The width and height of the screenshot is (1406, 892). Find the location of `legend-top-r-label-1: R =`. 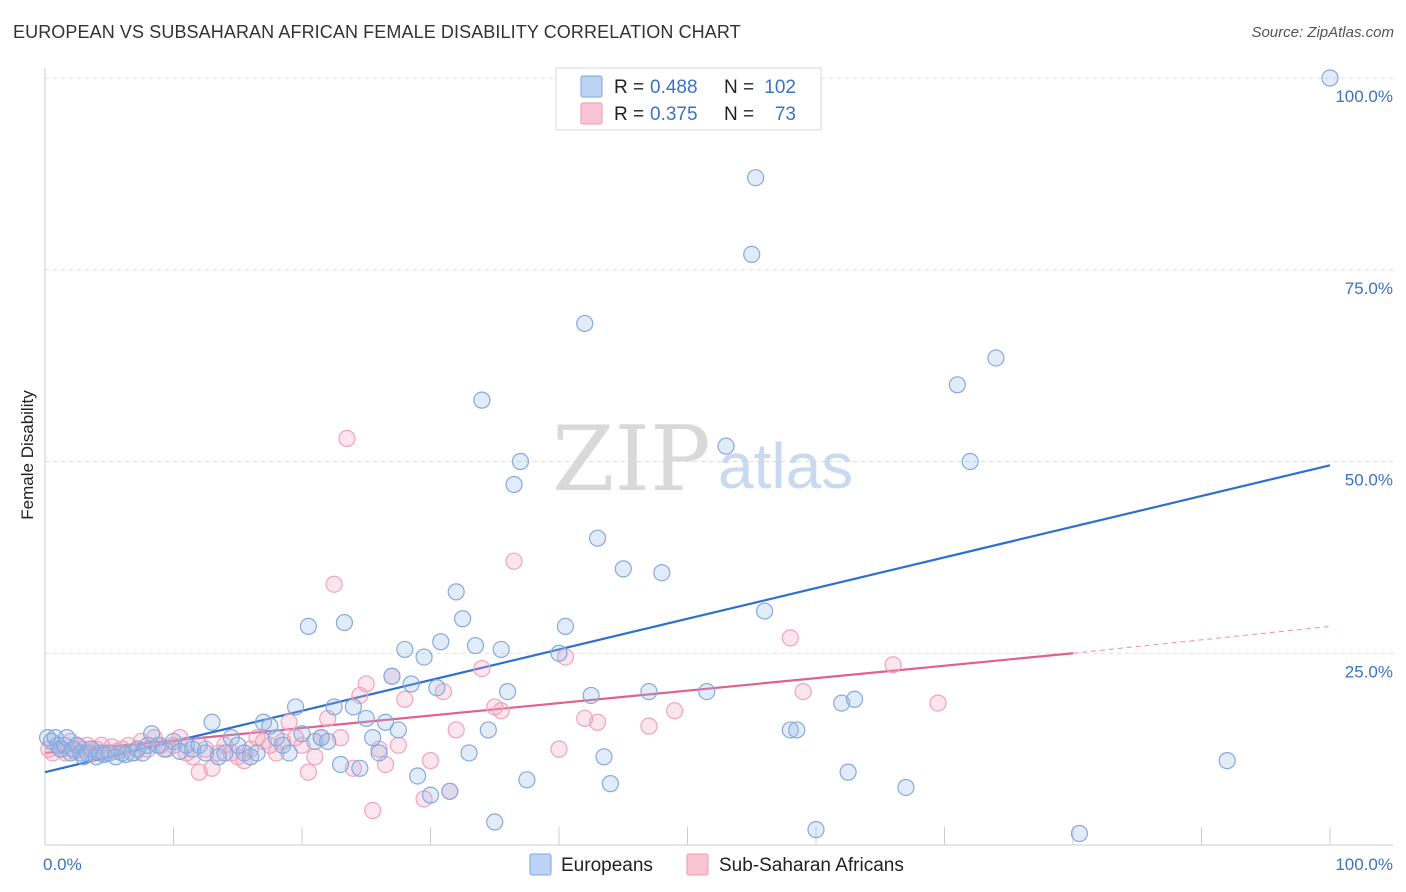

legend-top-r-label-1: R = is located at coordinates (629, 87).